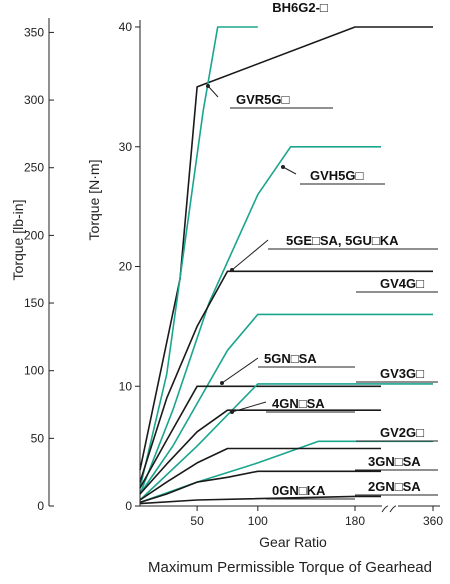 This screenshot has width=450, height=584. Describe the element at coordinates (299, 490) in the screenshot. I see `series-label-11: 0GN□KA` at that location.